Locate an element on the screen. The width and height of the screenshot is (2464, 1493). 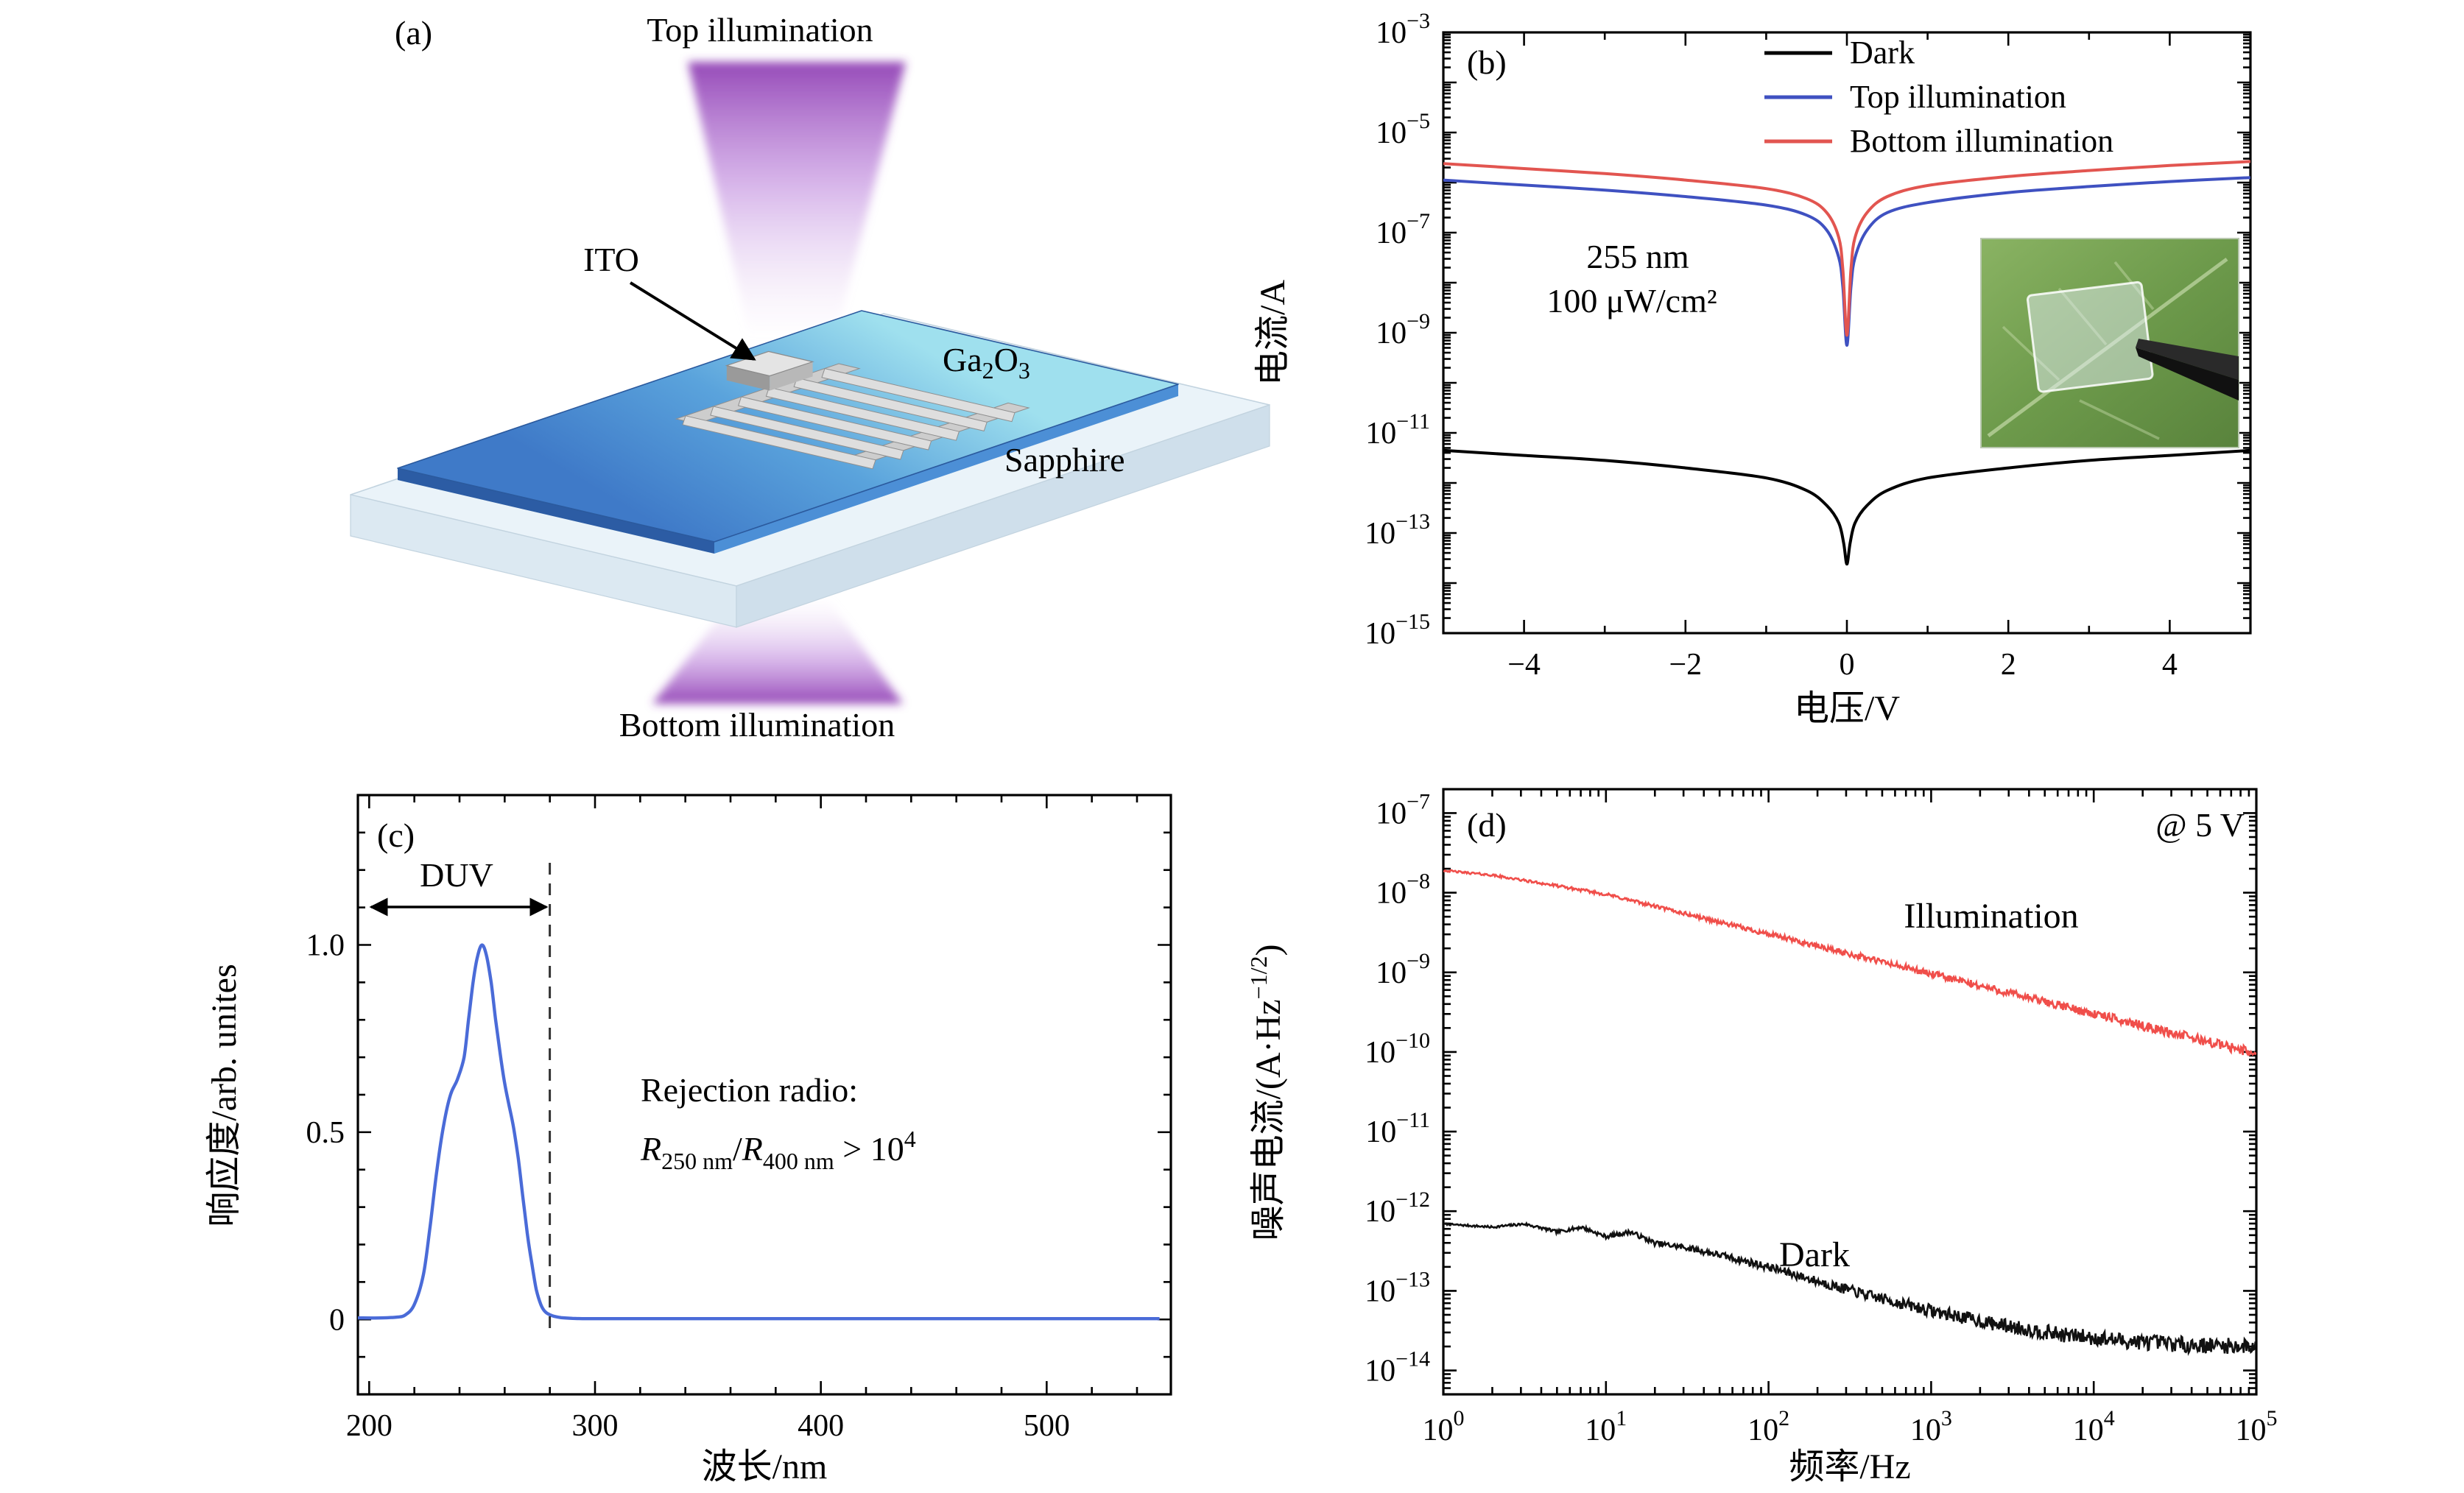
illumination-curve-label: Illumination is located at coordinates (1991, 916).